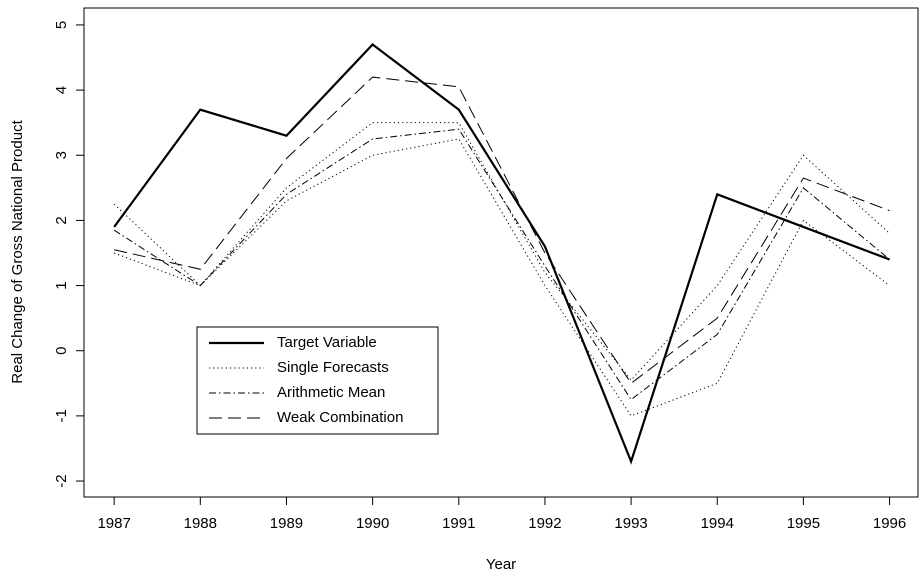 The width and height of the screenshot is (920, 579). I want to click on x-tick-label: 1995, so click(803, 523).